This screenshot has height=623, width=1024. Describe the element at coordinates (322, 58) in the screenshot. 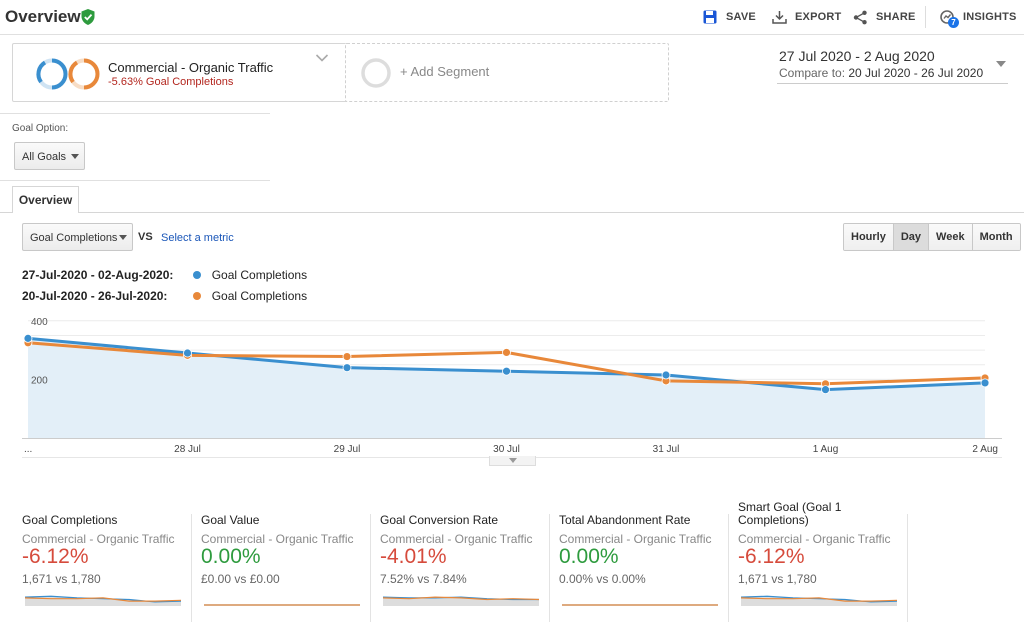

I see `chevron-down-icon` at that location.